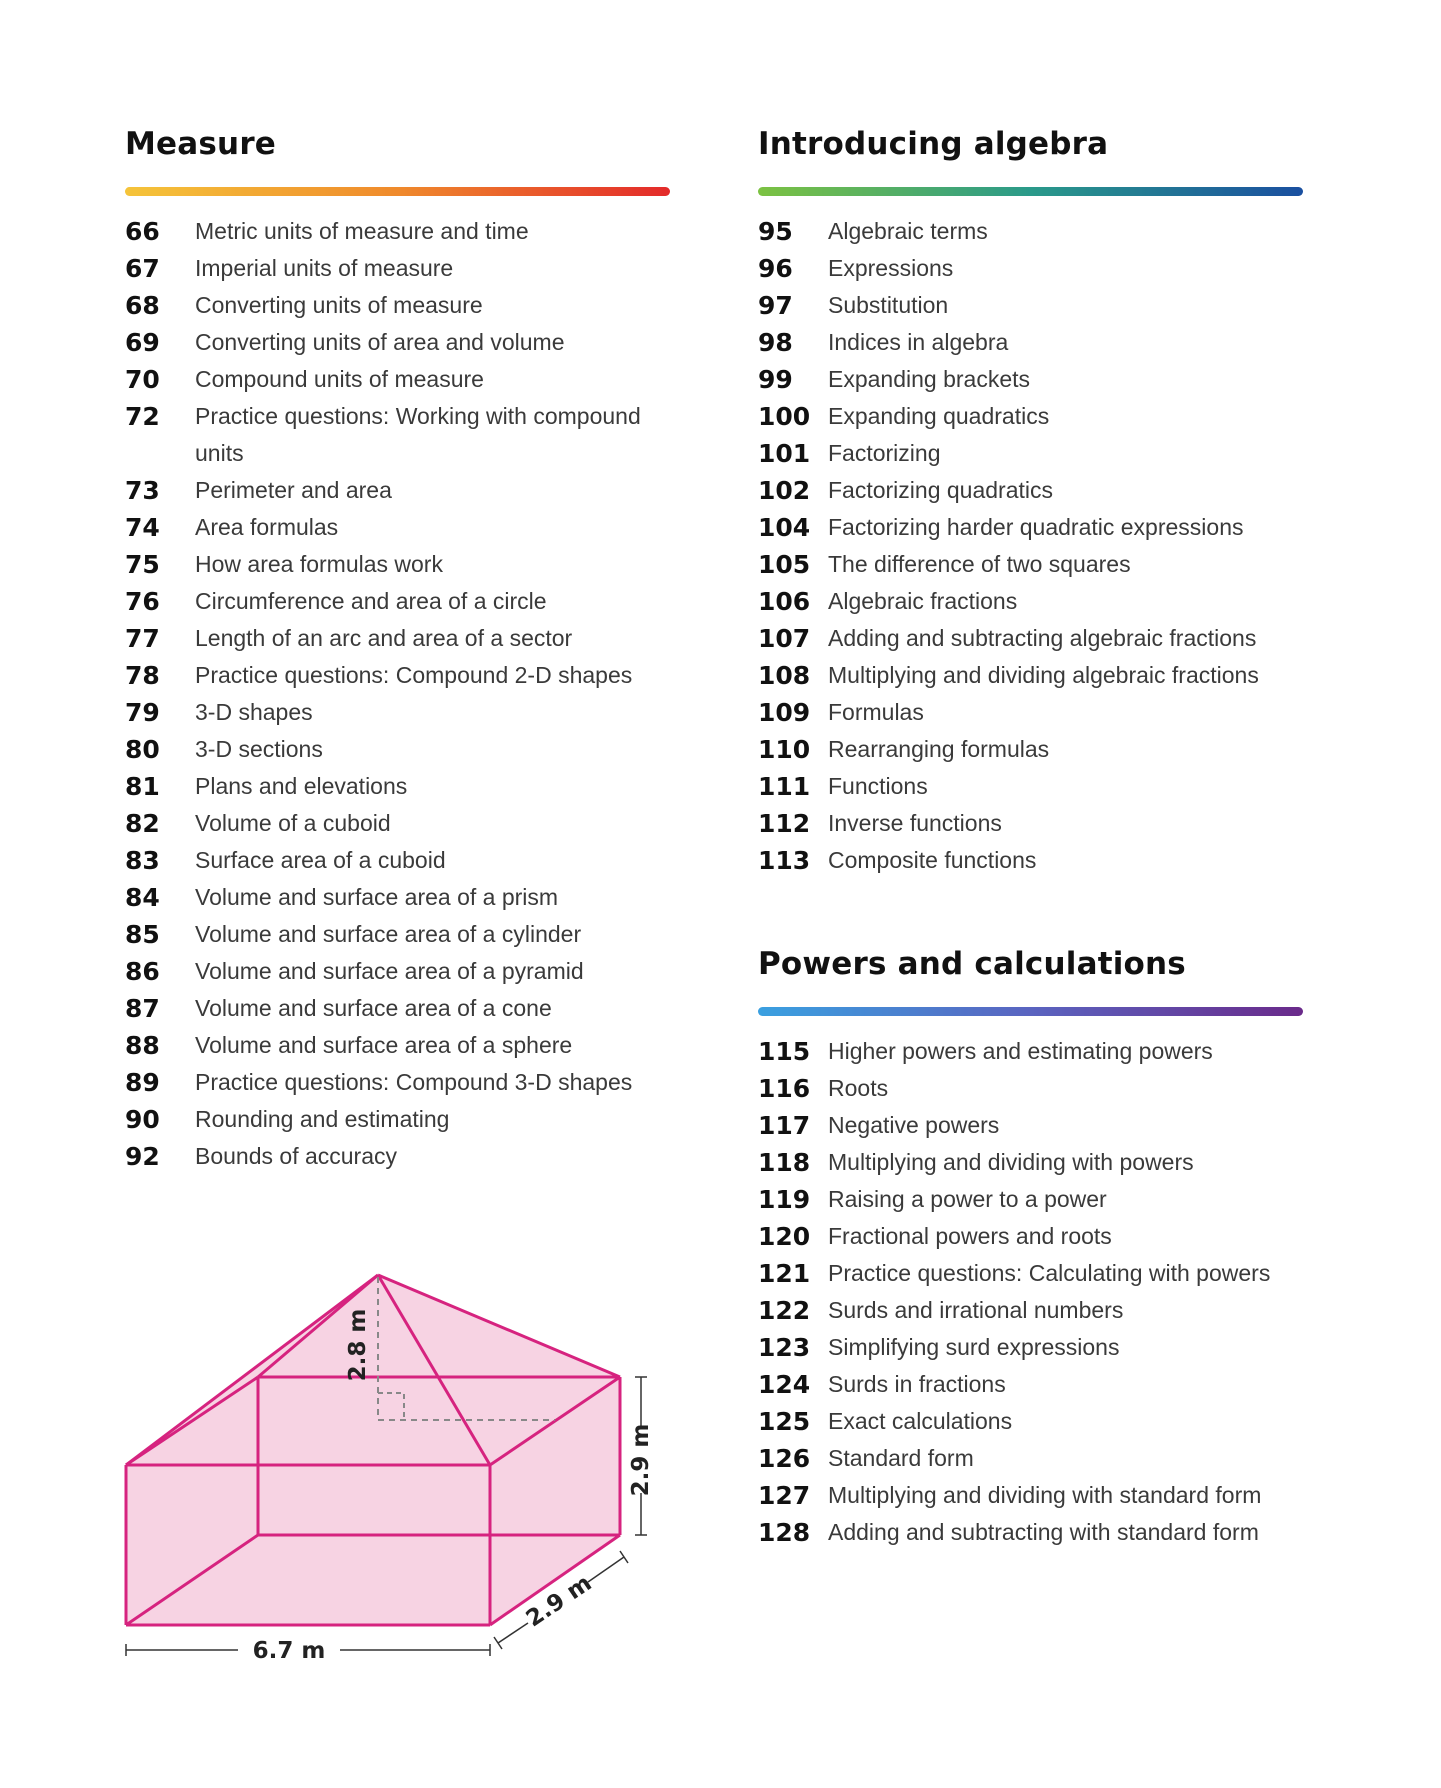  What do you see at coordinates (320, 860) in the screenshot?
I see `entry-title: Surface area of a cuboid` at bounding box center [320, 860].